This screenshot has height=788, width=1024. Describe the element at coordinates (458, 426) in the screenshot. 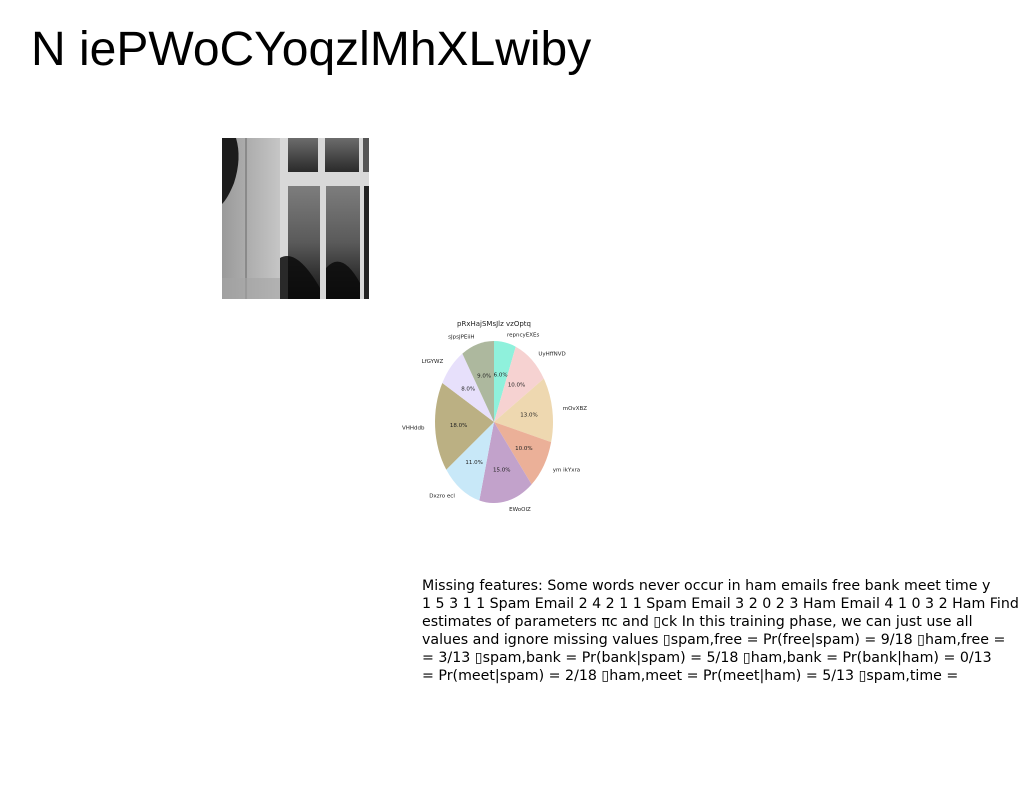

I see `pie-slice-percent: 18.0%` at that location.